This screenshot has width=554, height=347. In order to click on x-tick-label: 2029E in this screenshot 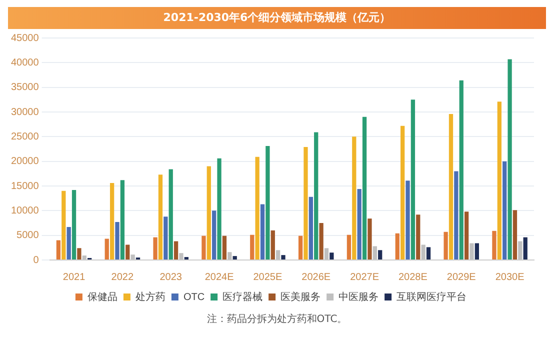, I will do `click(461, 277)`.